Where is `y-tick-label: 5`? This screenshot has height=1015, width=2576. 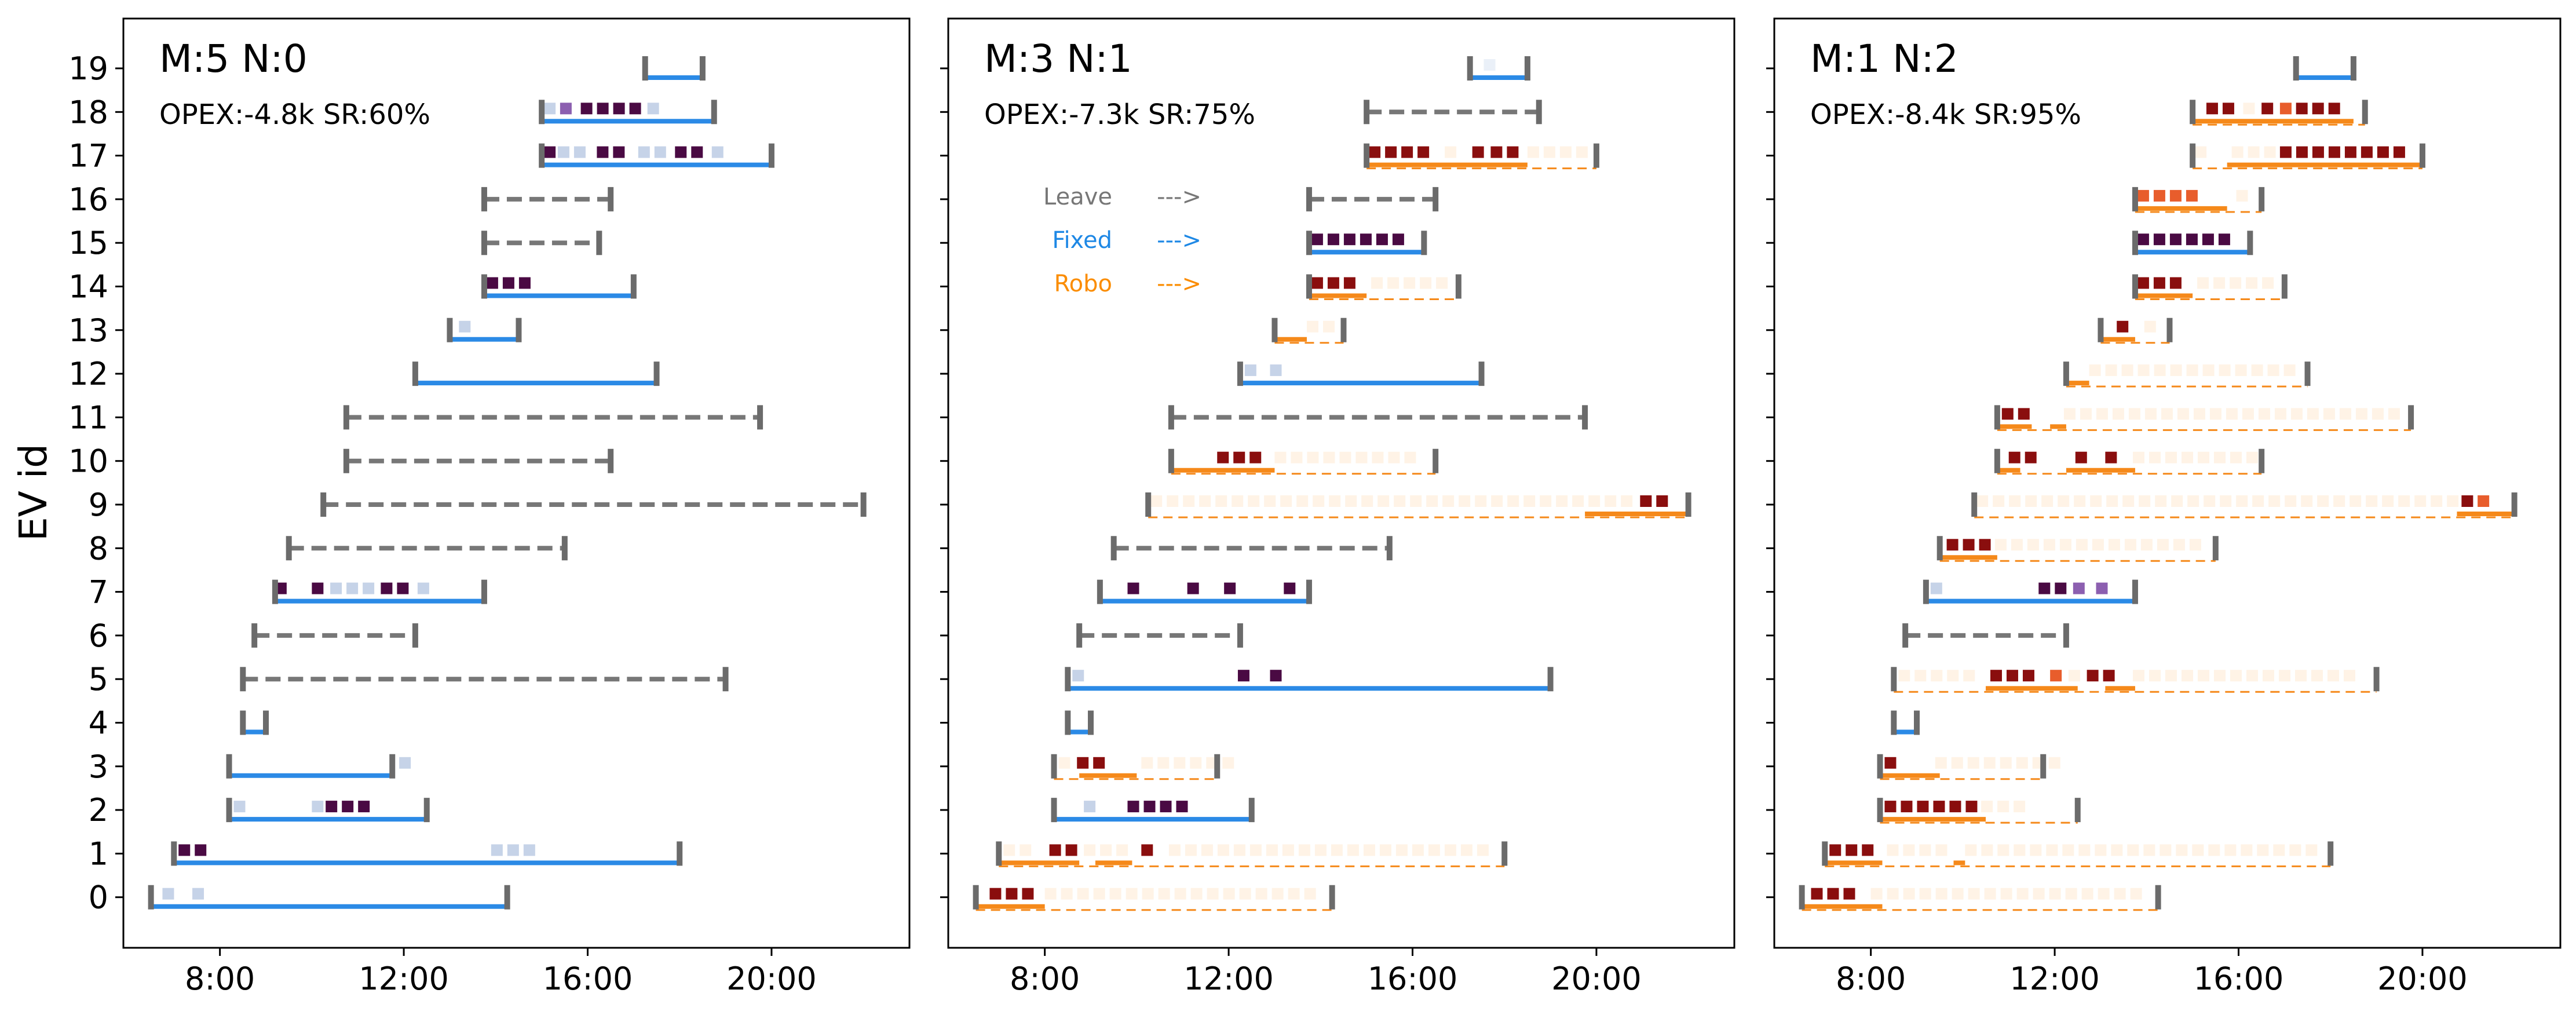 y-tick-label: 5 is located at coordinates (98, 679).